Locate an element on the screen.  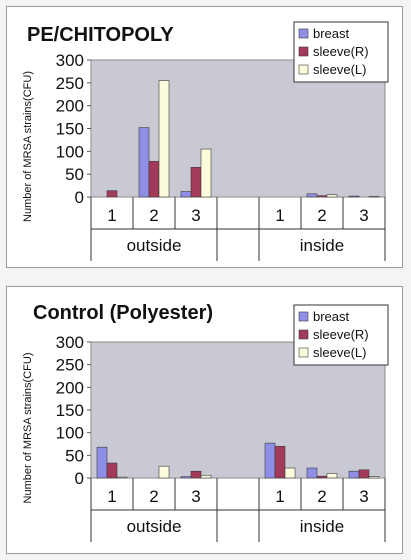
chart-title: PE/CHITOPOLY is located at coordinates (100, 35).